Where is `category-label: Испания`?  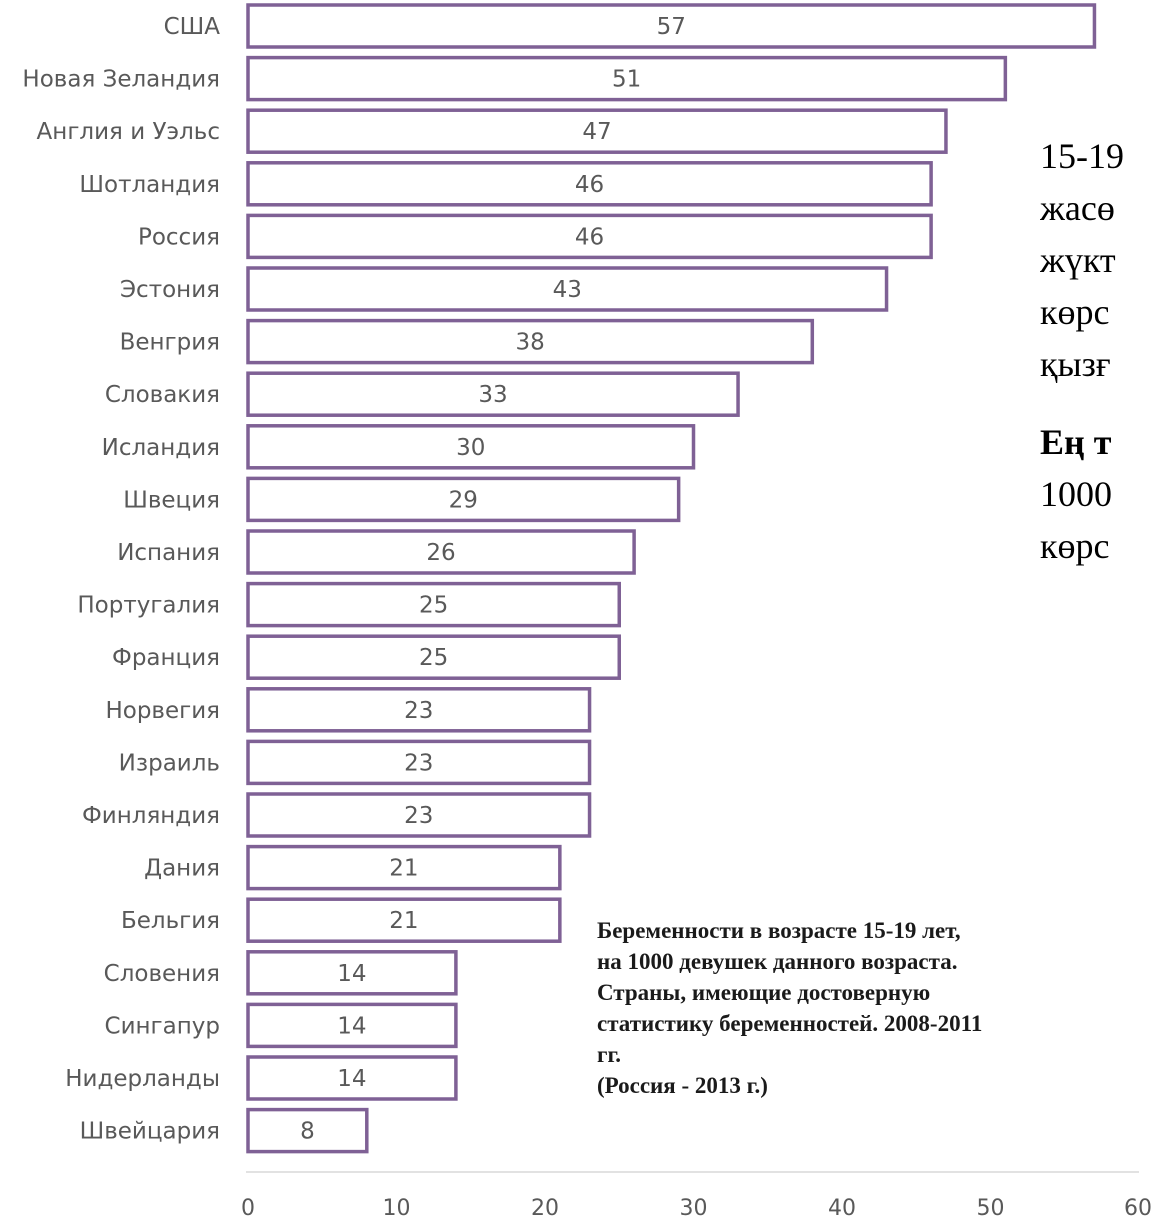 category-label: Испания is located at coordinates (168, 553).